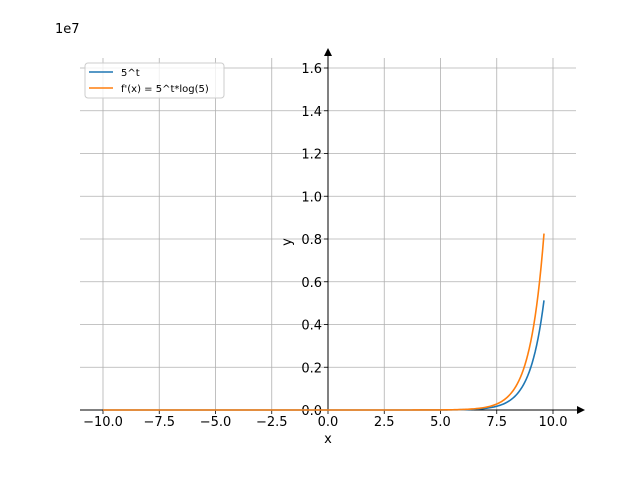 The image size is (640, 480). Describe the element at coordinates (272, 422) in the screenshot. I see `x-tick-label: −2.5` at that location.